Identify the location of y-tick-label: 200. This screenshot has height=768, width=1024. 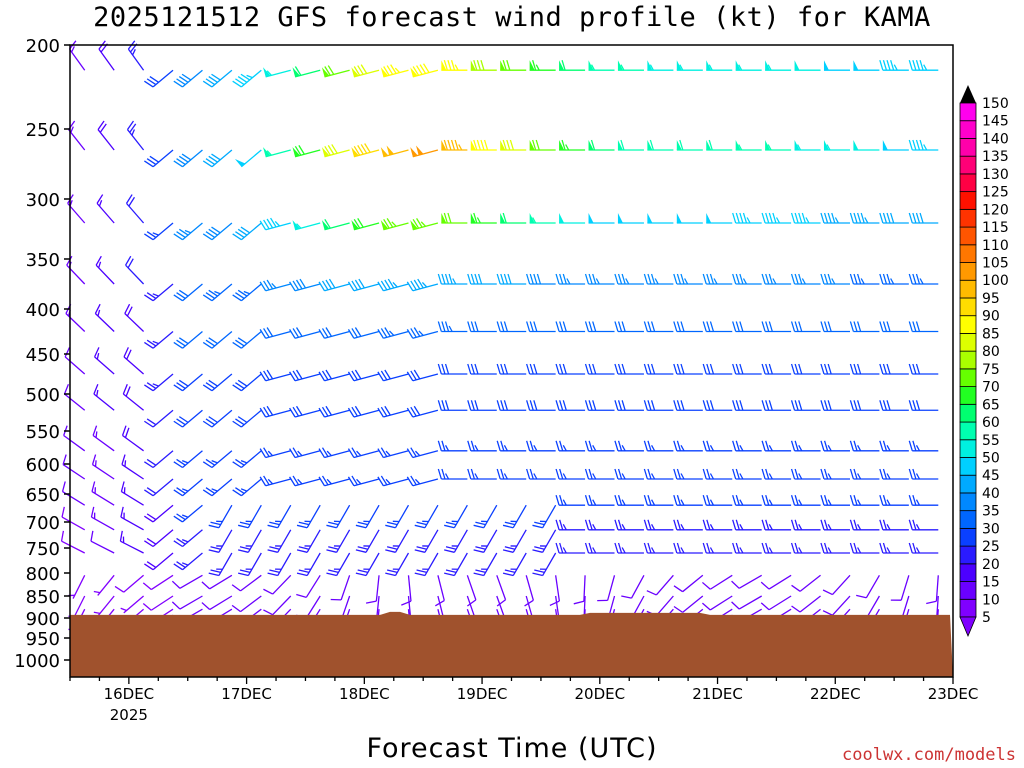
(43, 46).